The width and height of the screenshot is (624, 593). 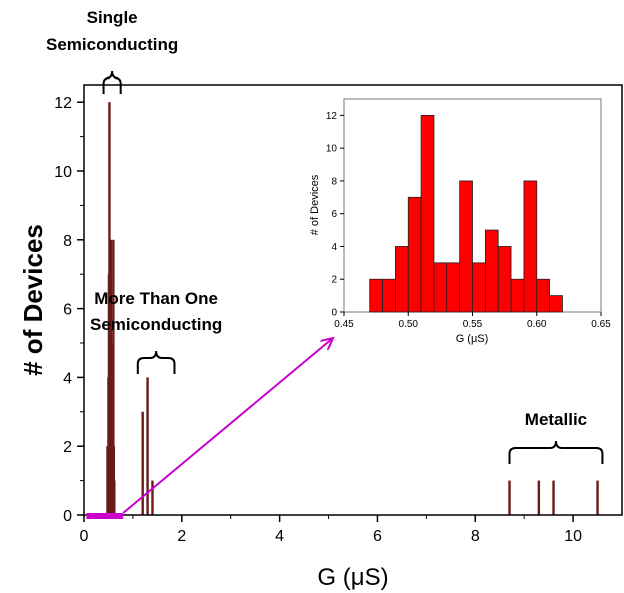 I want to click on main-y-tick-label: 10, so click(x=63, y=172).